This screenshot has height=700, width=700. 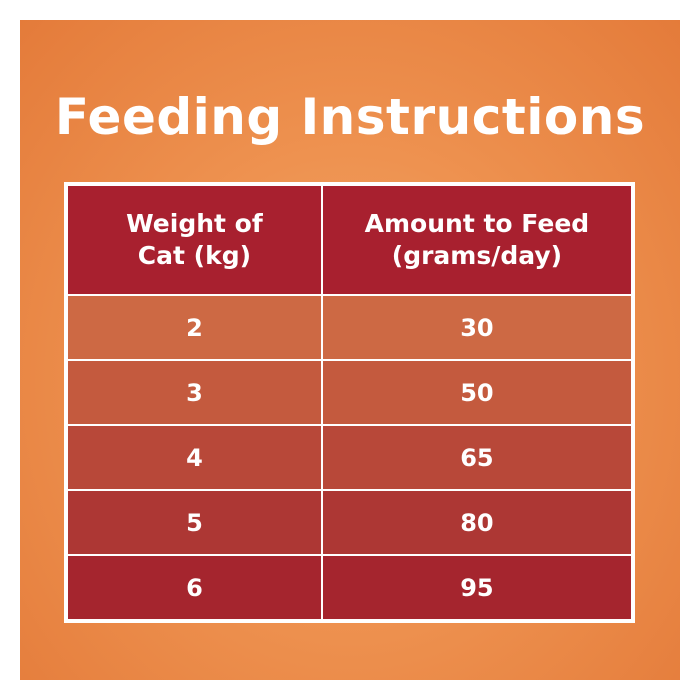 What do you see at coordinates (194, 223) in the screenshot?
I see `header-weight-line1: Weight of` at bounding box center [194, 223].